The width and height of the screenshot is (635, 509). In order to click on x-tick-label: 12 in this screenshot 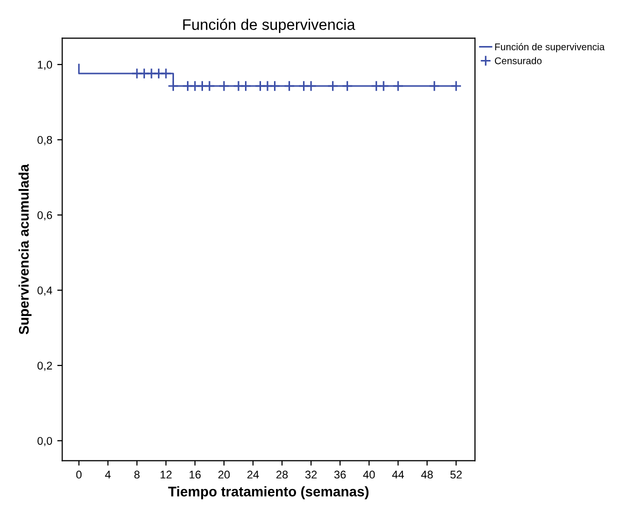, I will do `click(166, 474)`.